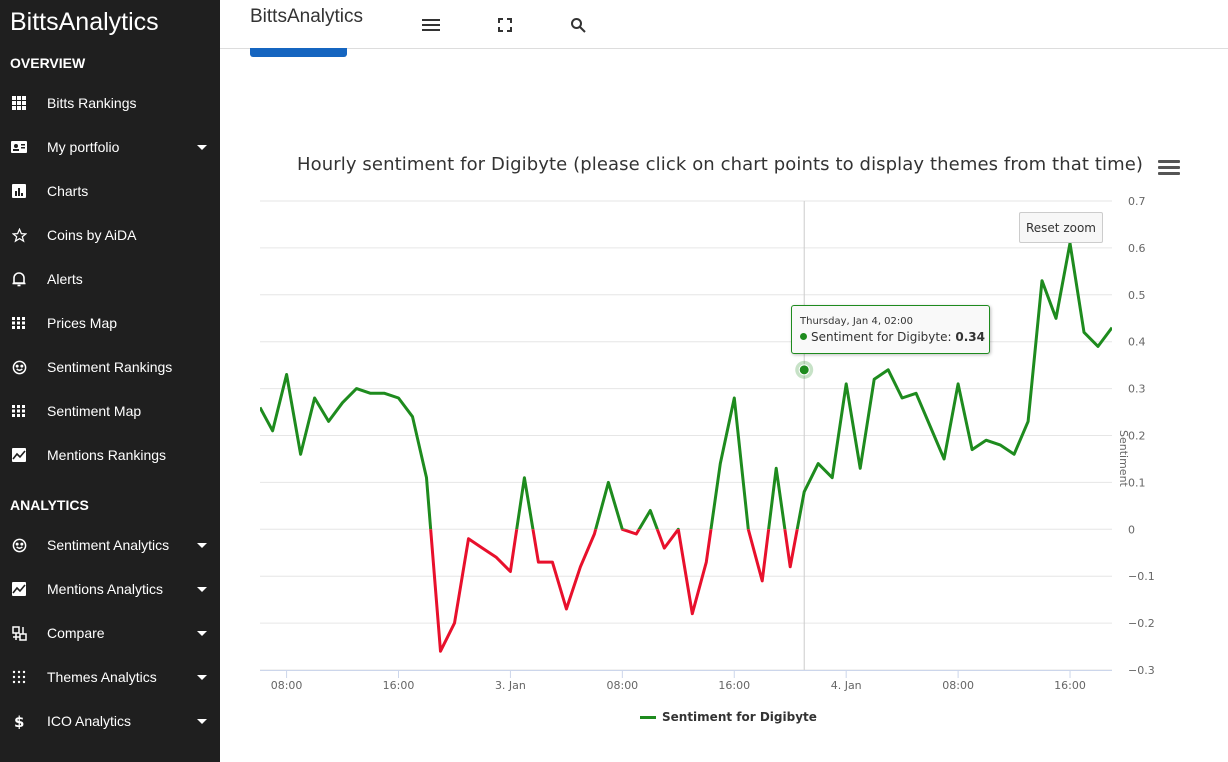 Image resolution: width=1228 pixels, height=762 pixels. What do you see at coordinates (804, 370) in the screenshot?
I see `highlight-point` at bounding box center [804, 370].